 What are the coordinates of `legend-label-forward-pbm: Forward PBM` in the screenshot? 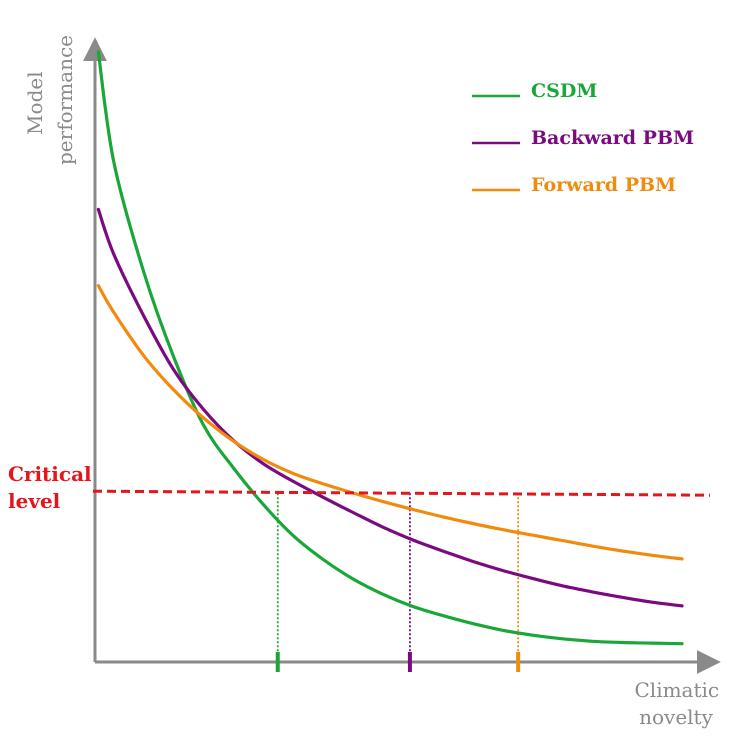 It's located at (603, 185).